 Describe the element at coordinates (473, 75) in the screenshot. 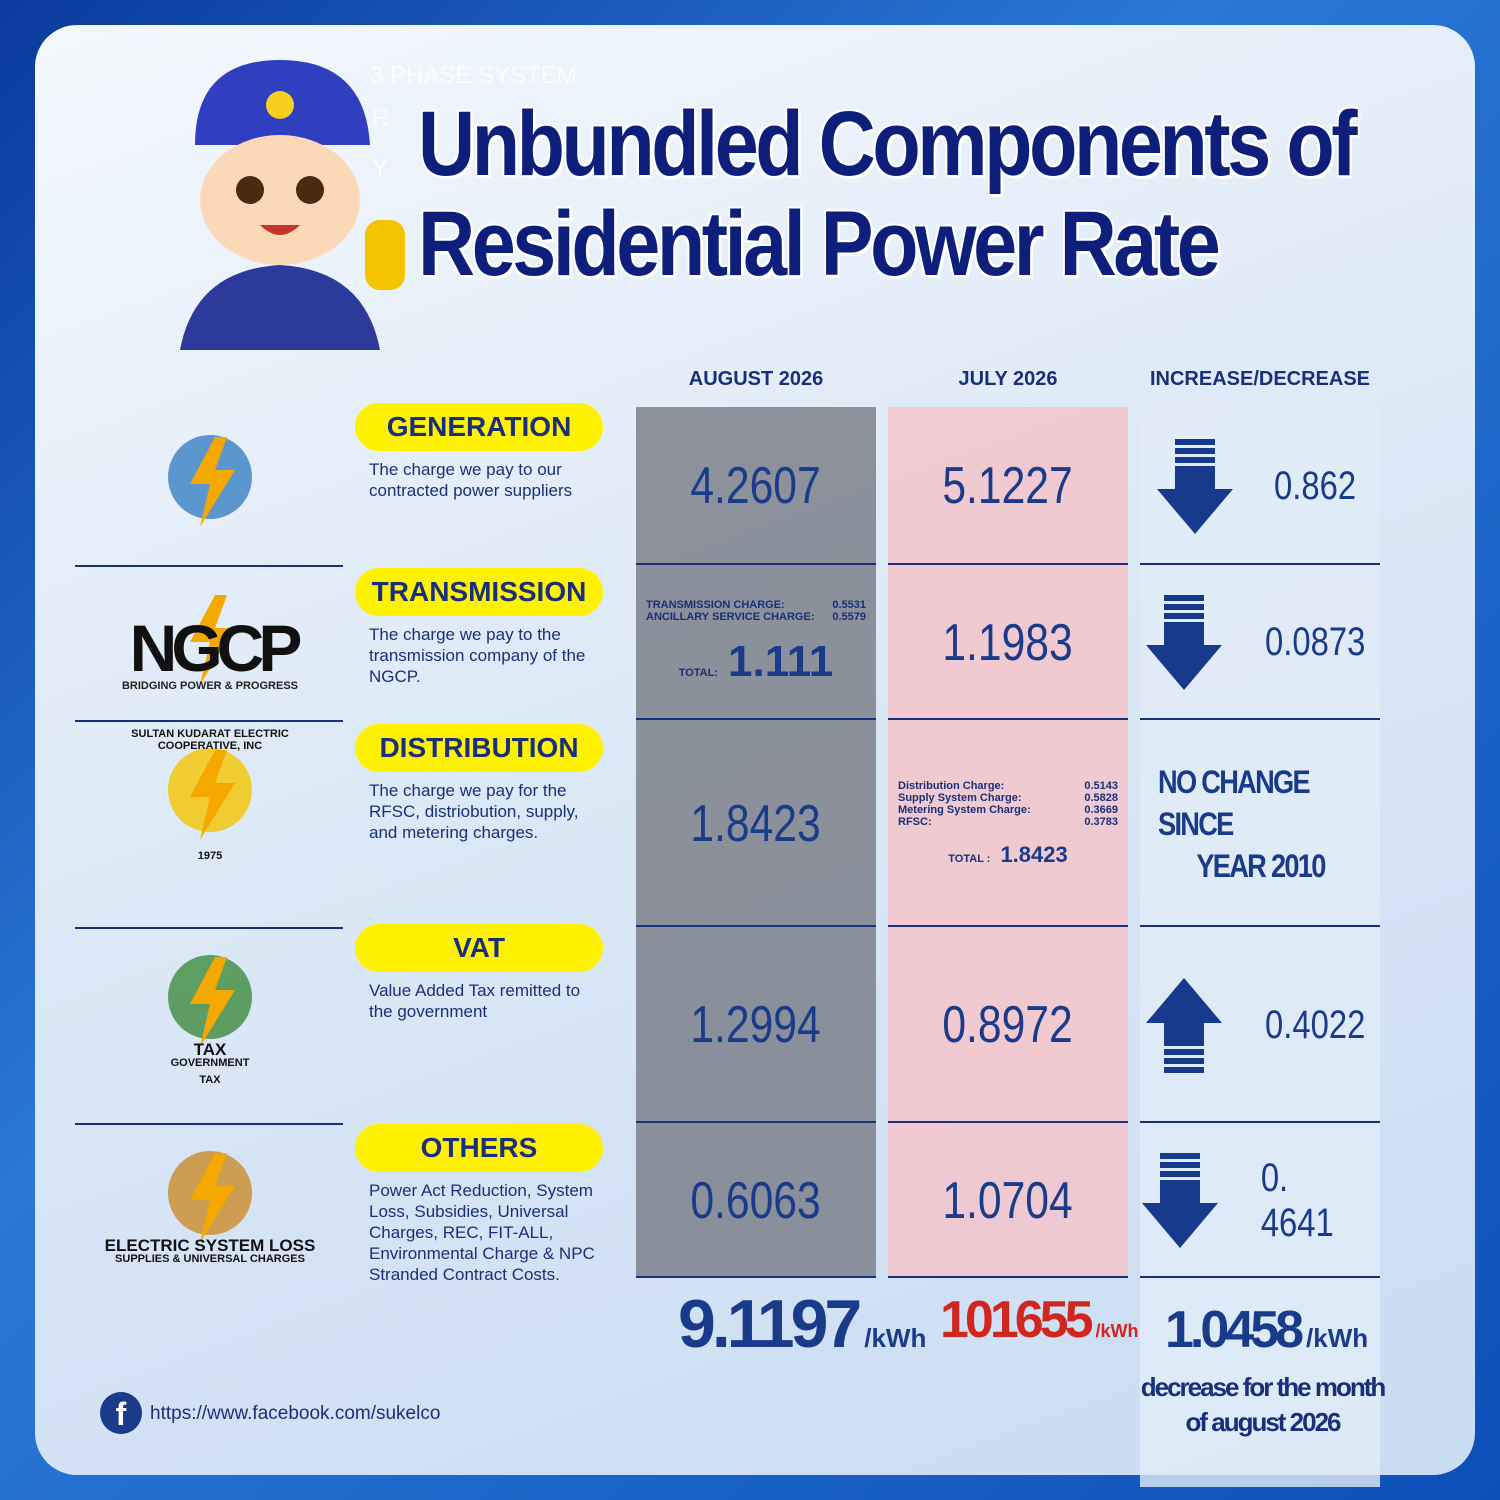

I see `system-label: 3 PHASE SYSTEM` at that location.